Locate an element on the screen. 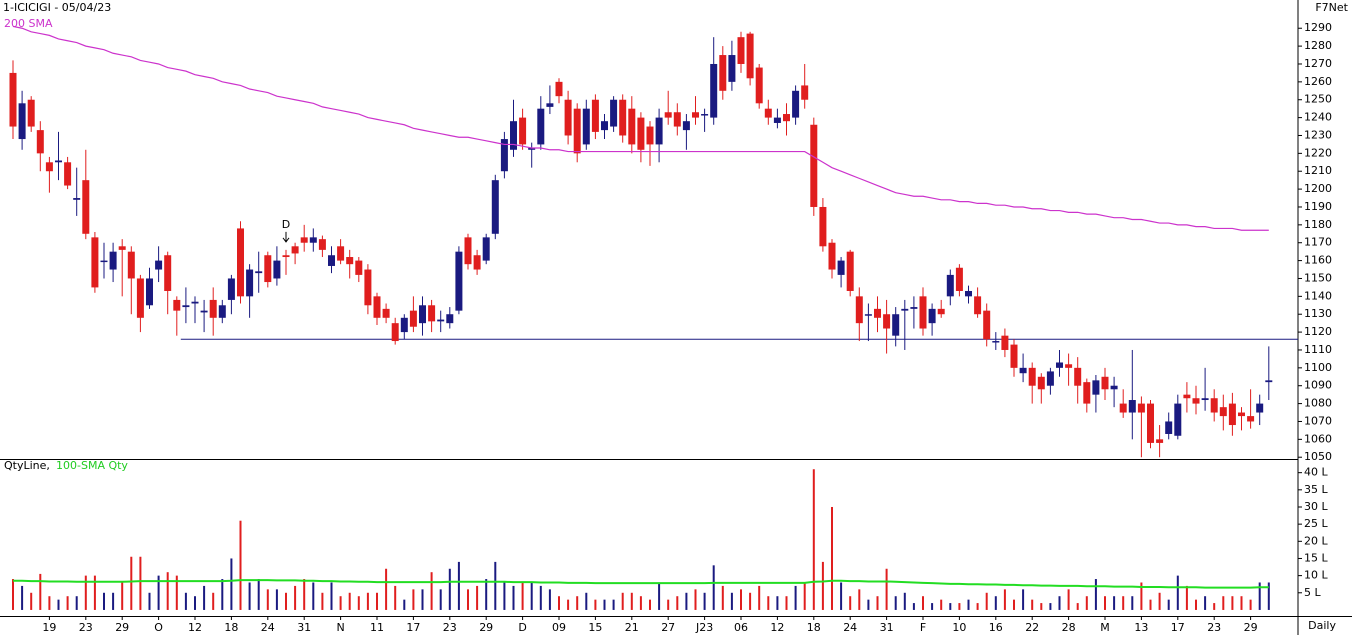  x-tick-label: 18 is located at coordinates (231, 627).